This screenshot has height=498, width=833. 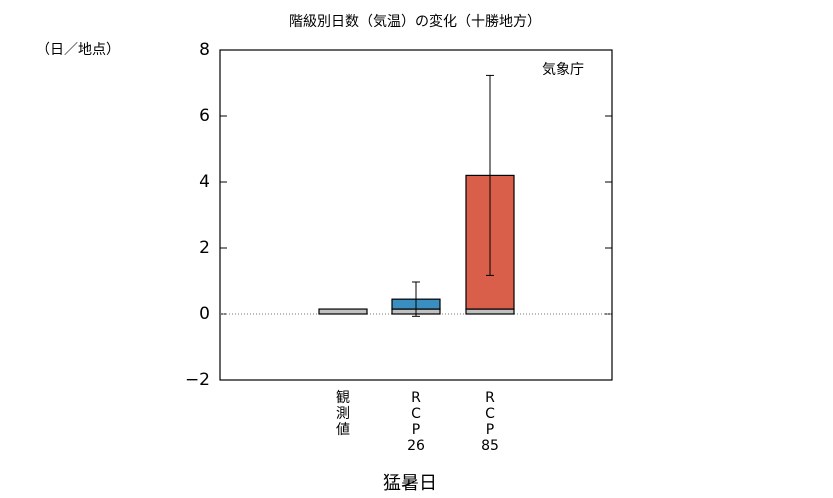 I want to click on y-tick-label: 4, so click(x=204, y=182).